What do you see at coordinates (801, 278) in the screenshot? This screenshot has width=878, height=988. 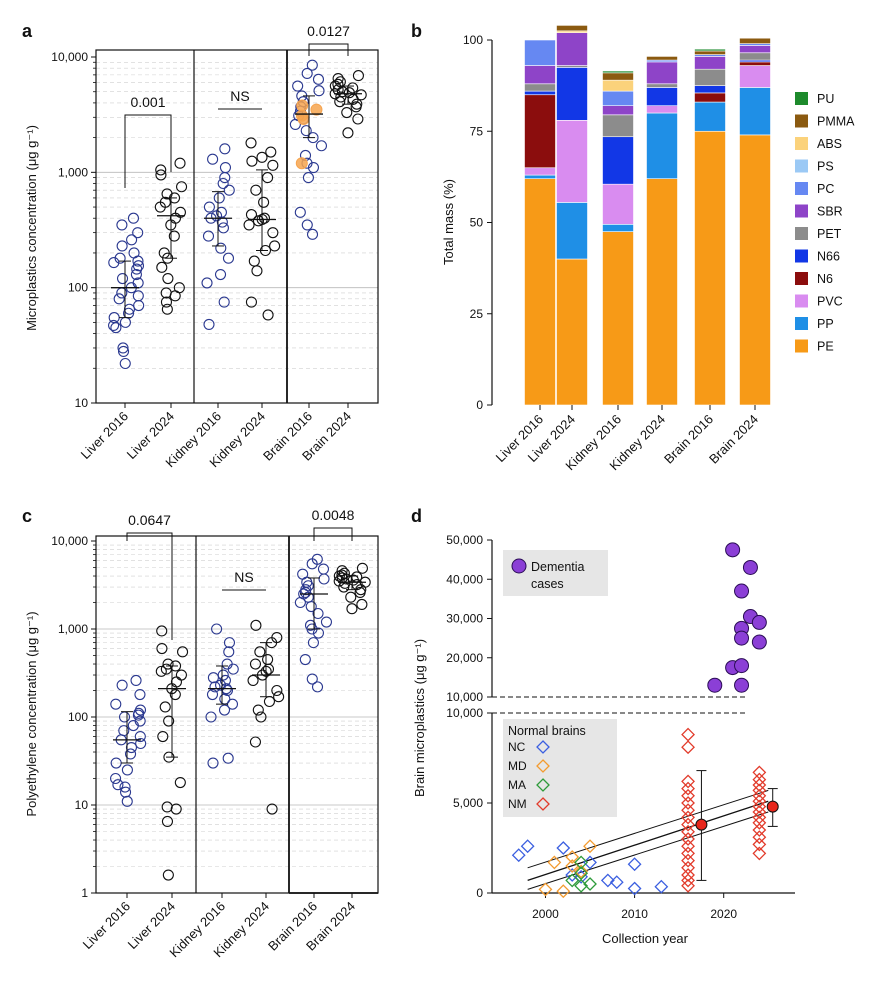 I see `legend-swatch-n6` at bounding box center [801, 278].